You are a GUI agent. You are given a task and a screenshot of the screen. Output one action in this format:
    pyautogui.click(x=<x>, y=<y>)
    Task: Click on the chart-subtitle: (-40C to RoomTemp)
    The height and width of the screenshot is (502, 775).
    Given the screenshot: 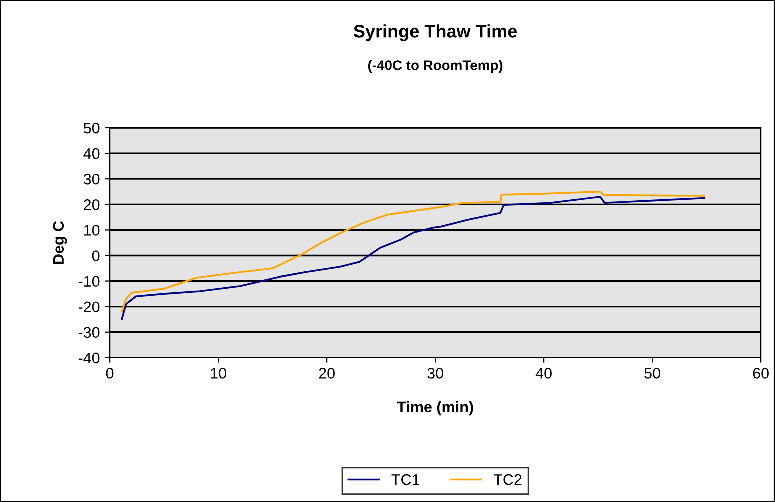 What is the action you would take?
    pyautogui.click(x=435, y=67)
    